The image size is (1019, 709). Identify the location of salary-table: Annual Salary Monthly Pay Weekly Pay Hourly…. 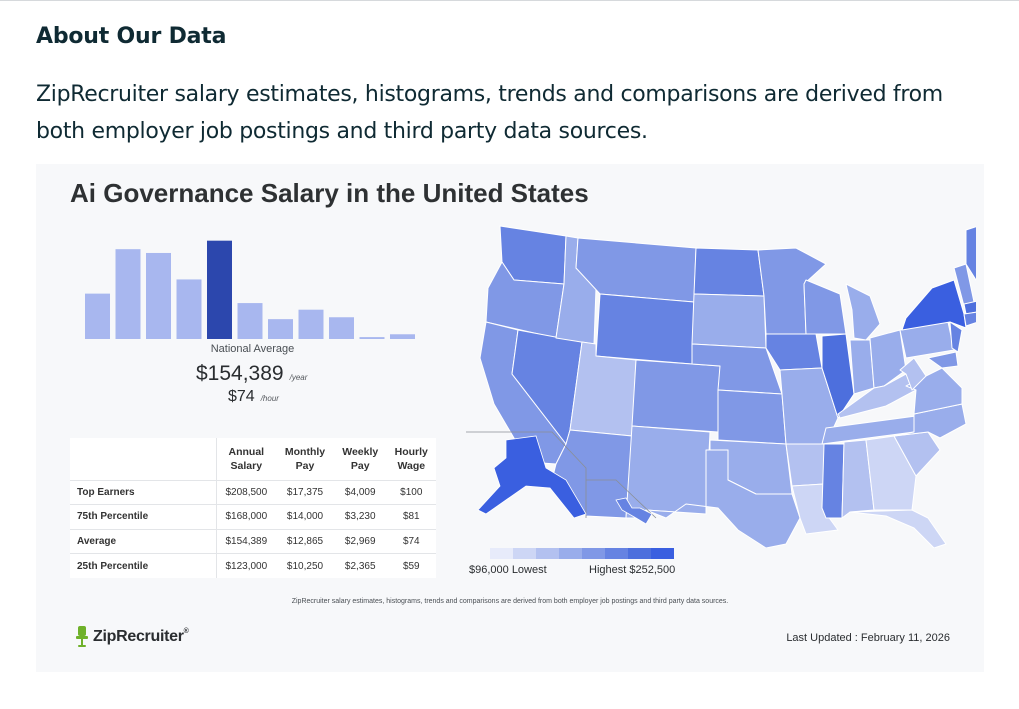
(253, 508).